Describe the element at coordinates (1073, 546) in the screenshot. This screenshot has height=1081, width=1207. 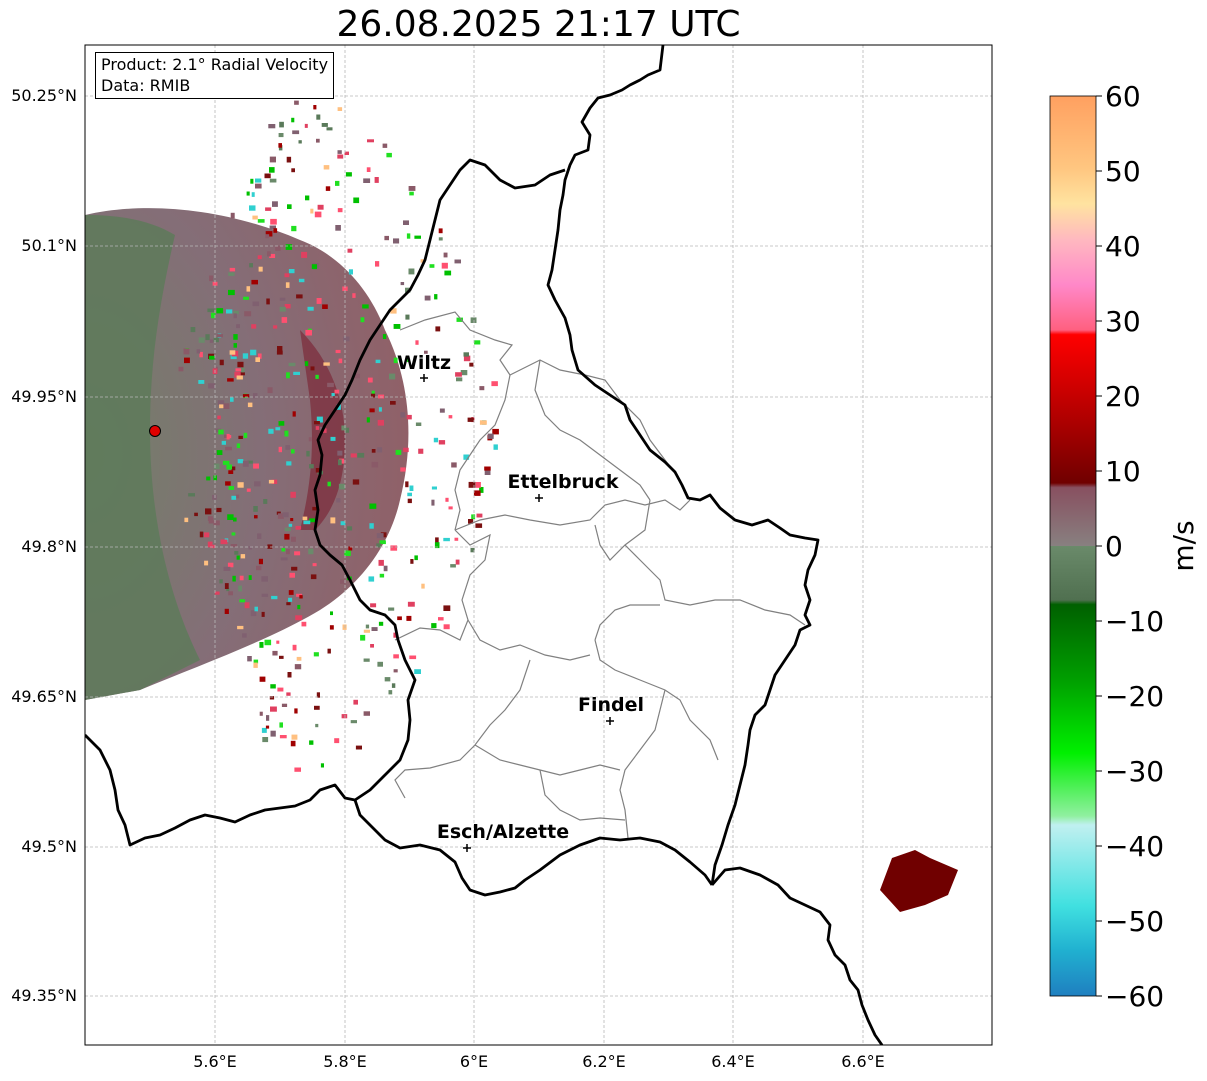
I see `colorbar-gradient` at that location.